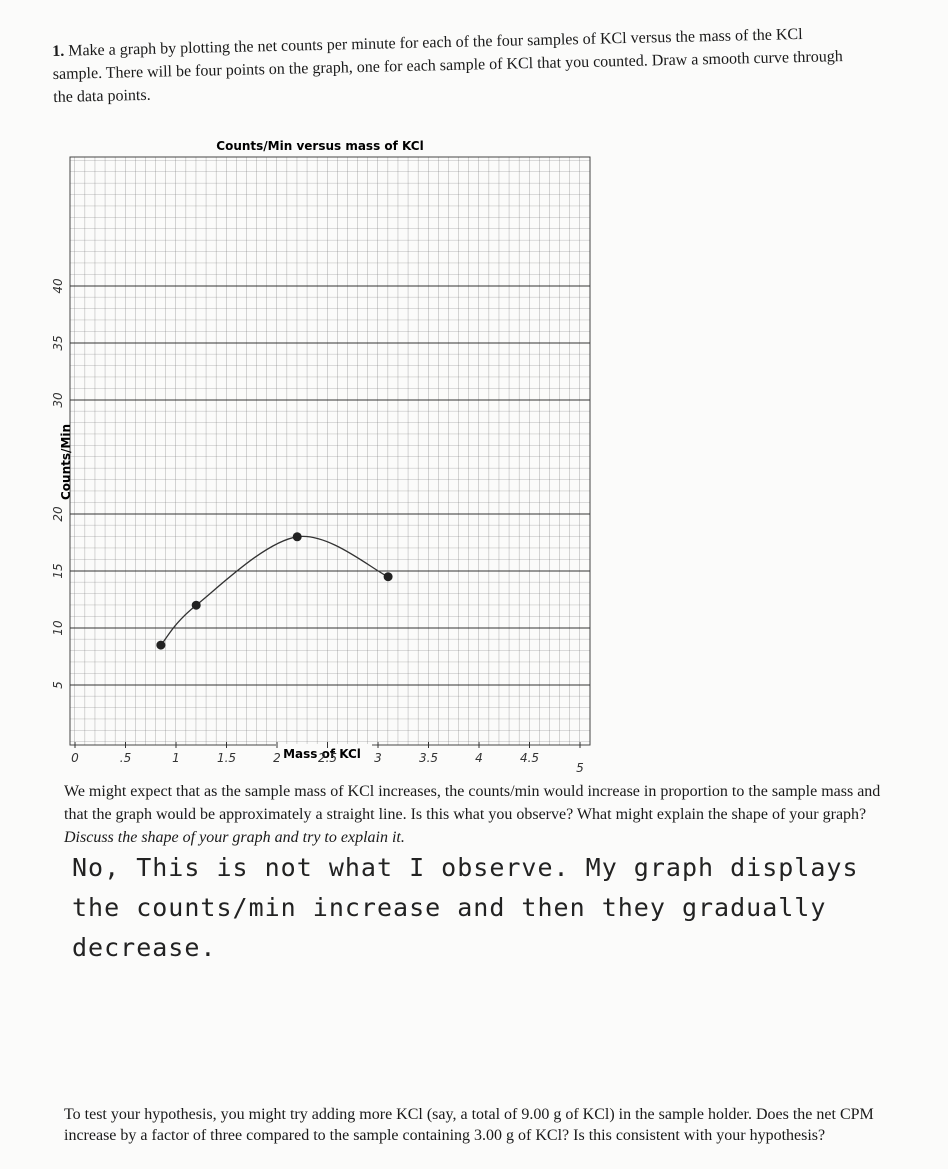  I want to click on label-bg, so click(324, 752).